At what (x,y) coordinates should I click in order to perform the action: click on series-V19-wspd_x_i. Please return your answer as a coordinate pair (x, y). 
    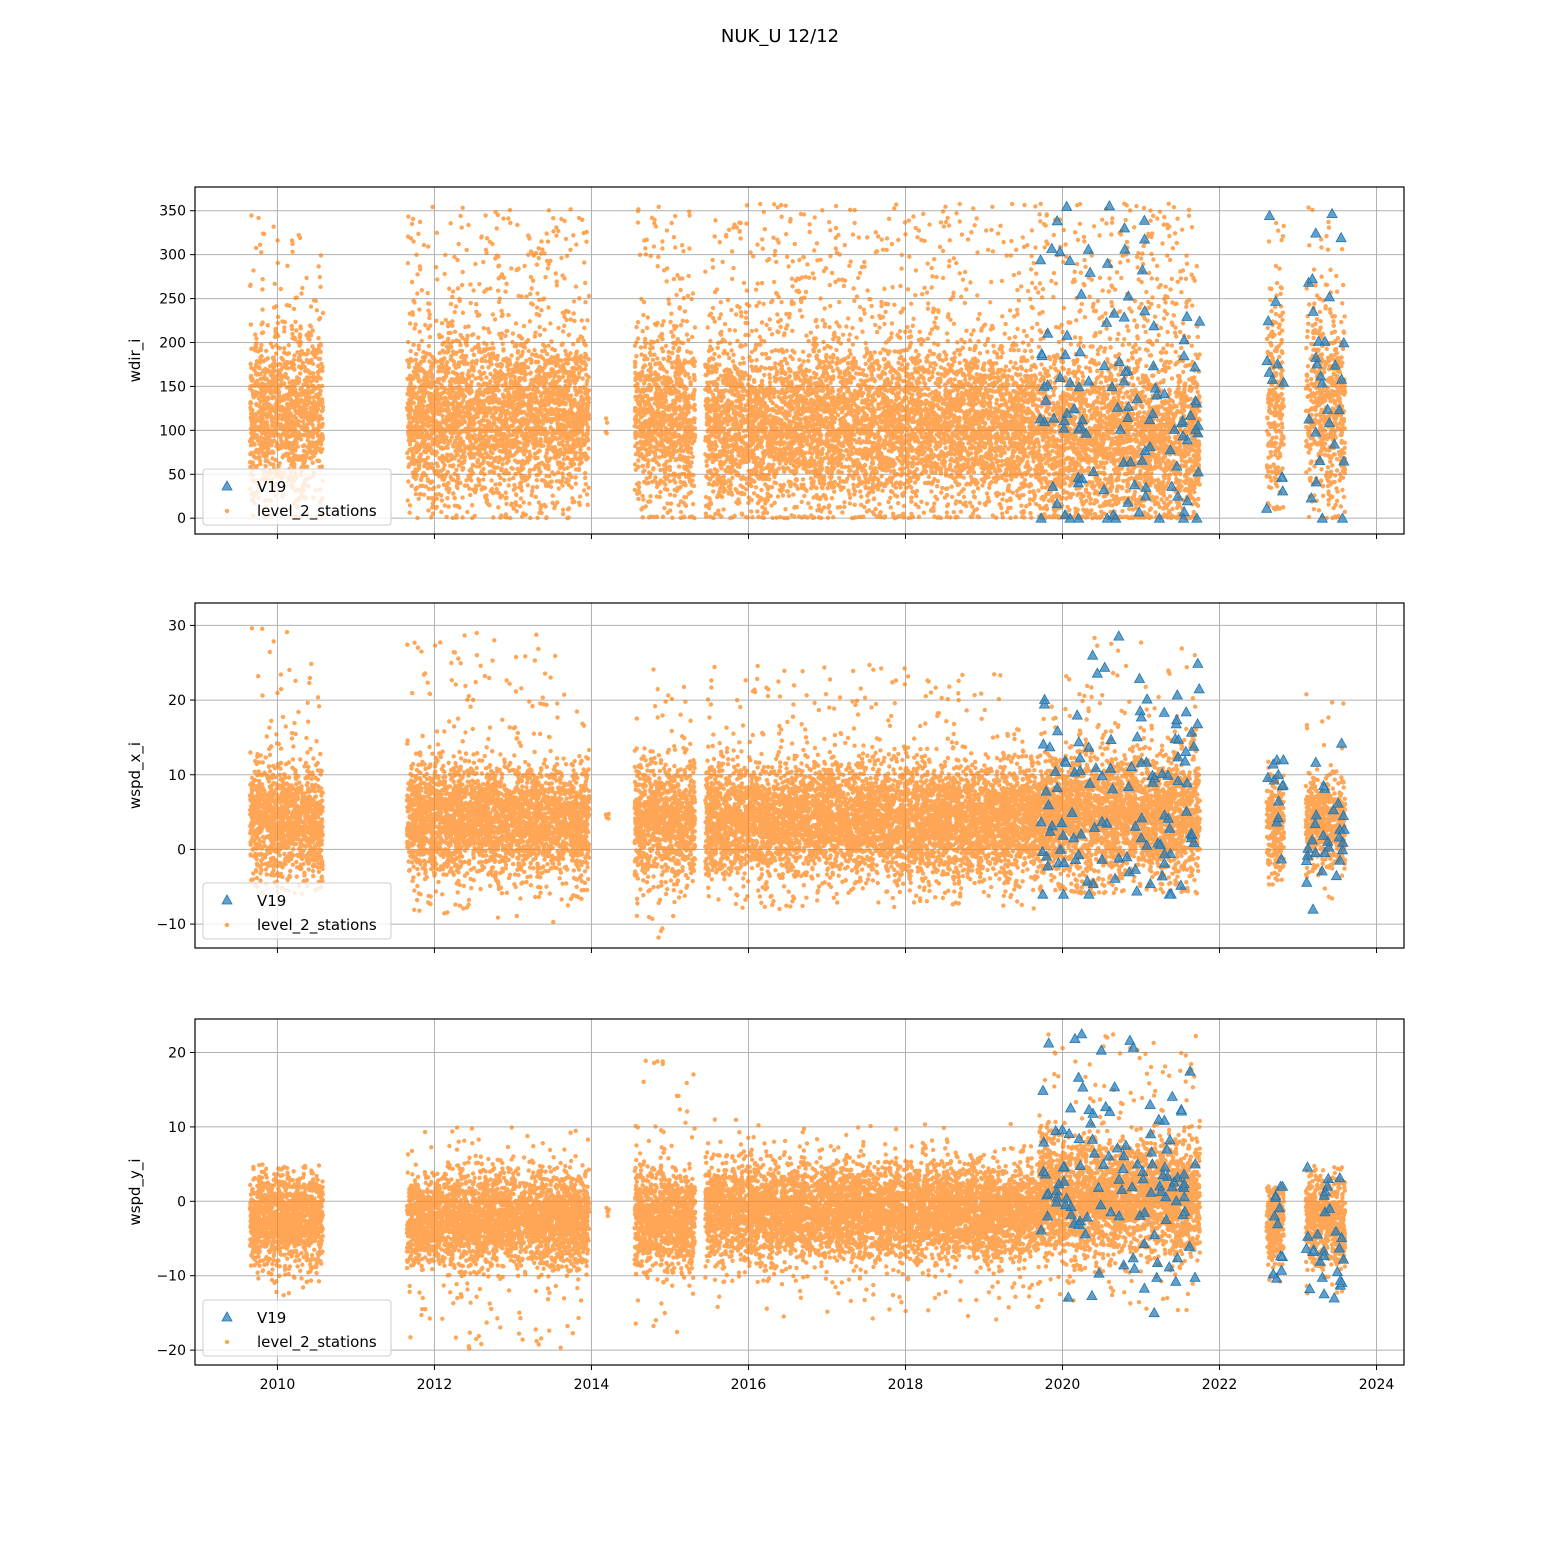
    Looking at the image, I should click on (1192, 772).